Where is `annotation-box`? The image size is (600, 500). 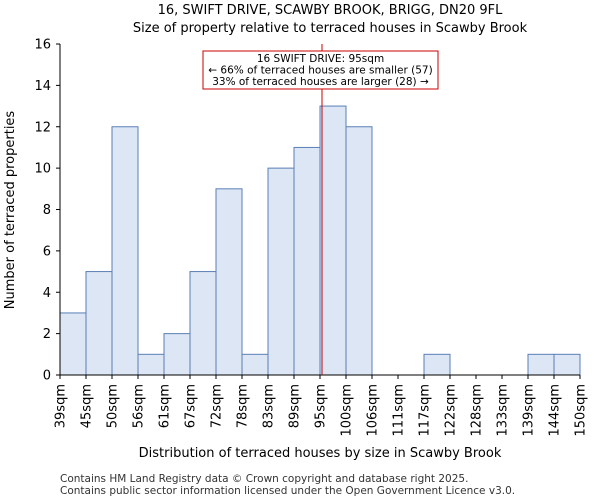 annotation-box is located at coordinates (320, 70).